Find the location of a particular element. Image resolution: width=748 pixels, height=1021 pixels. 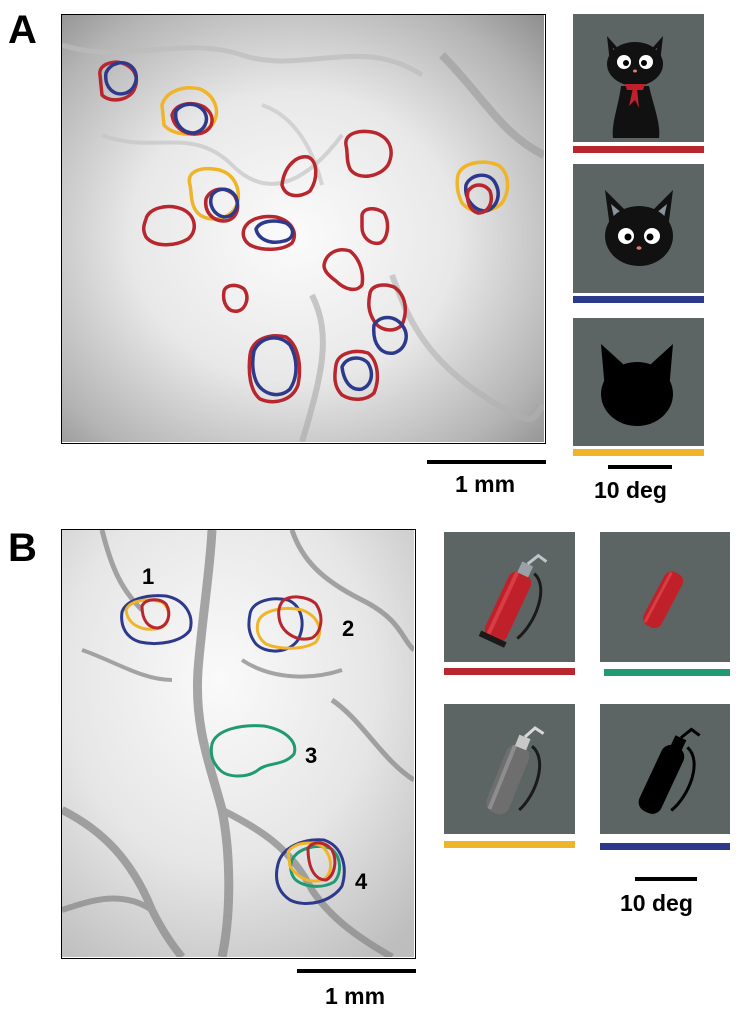

region-label-2: 2 is located at coordinates (348, 628).